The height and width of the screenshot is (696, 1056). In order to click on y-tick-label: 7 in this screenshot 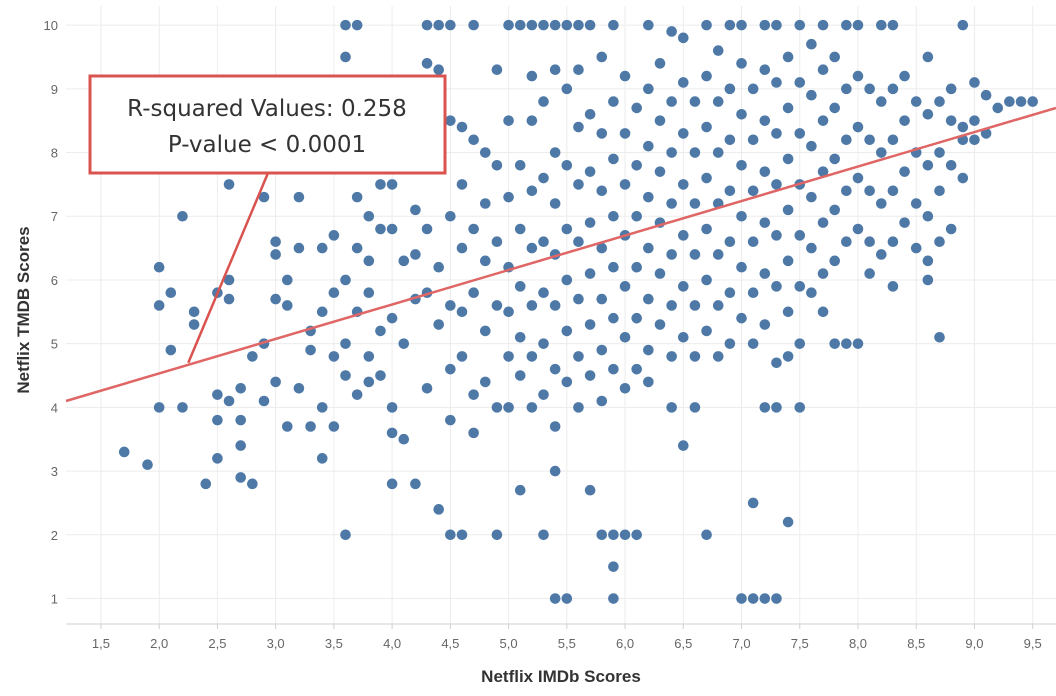, I will do `click(54, 216)`.